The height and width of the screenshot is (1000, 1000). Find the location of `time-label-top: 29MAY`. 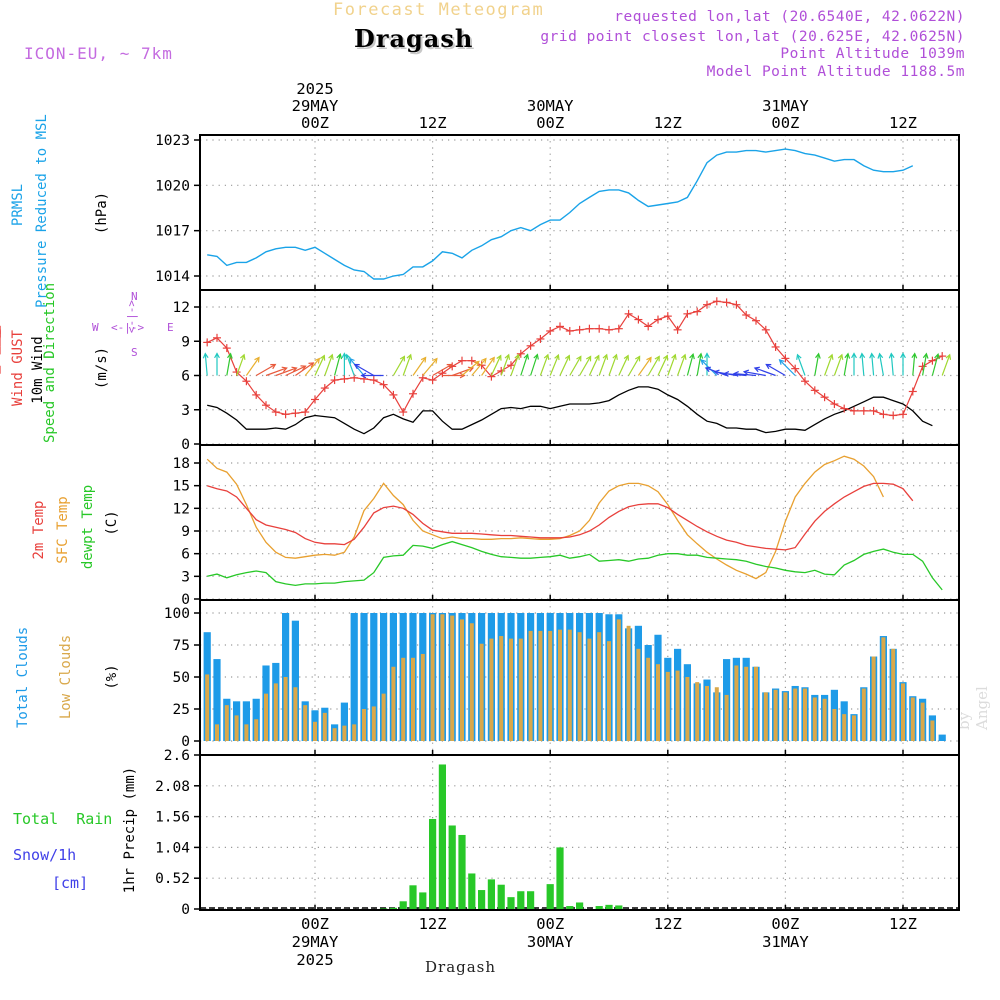

time-label-top: 29MAY is located at coordinates (315, 106).